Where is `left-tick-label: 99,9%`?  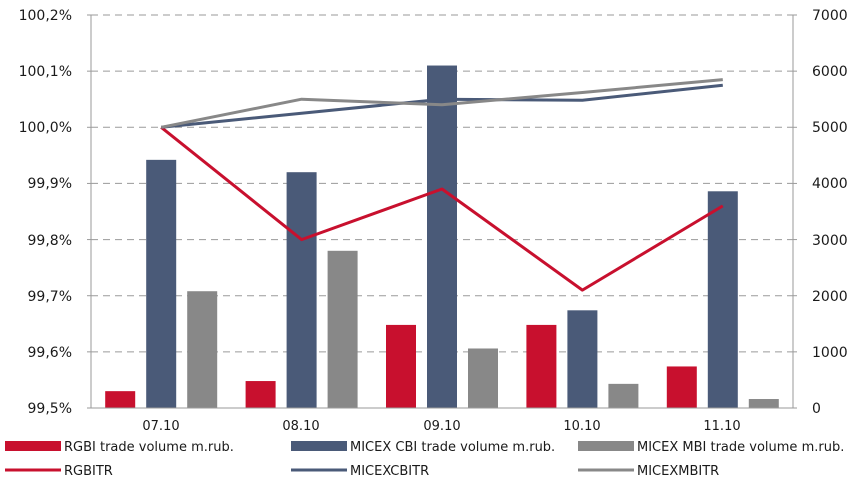
left-tick-label: 99,9% is located at coordinates (50, 184).